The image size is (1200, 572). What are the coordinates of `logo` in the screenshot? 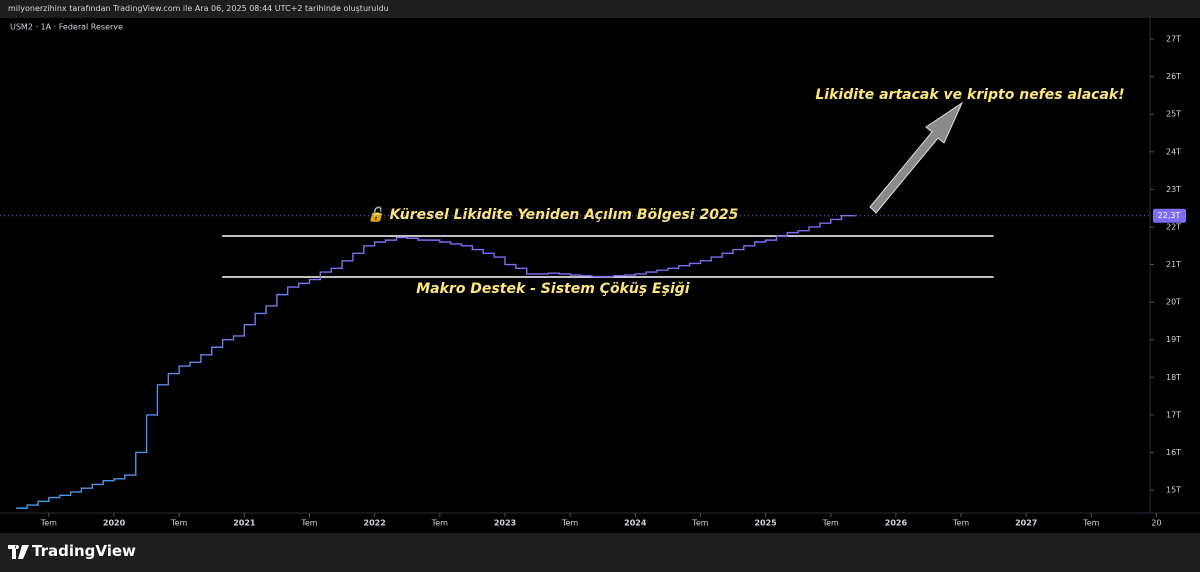 It's located at (18, 552).